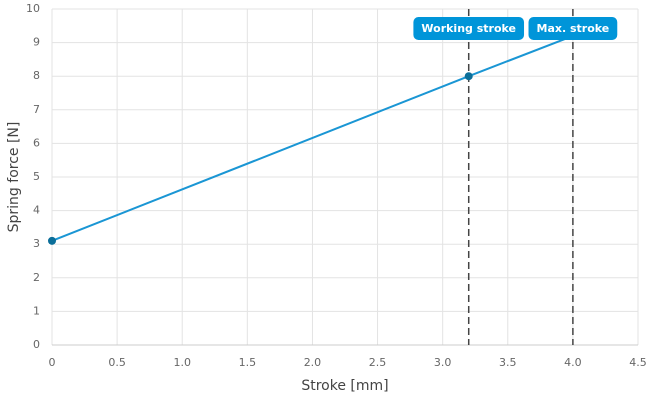 This screenshot has height=400, width=650. Describe the element at coordinates (443, 362) in the screenshot. I see `x-tick-label: 3.0` at that location.